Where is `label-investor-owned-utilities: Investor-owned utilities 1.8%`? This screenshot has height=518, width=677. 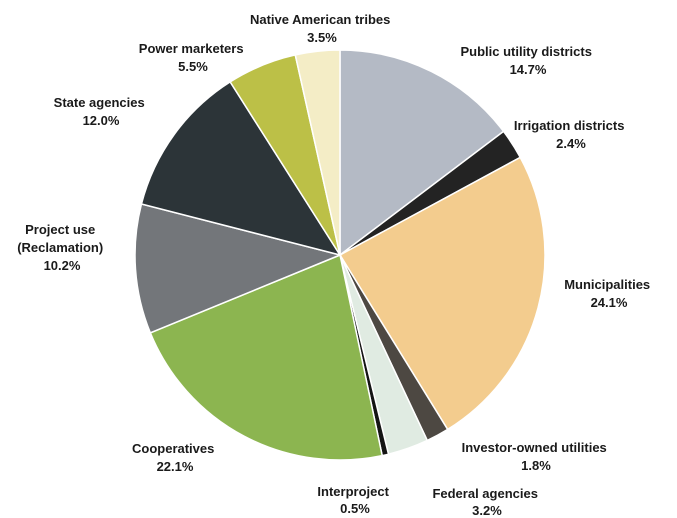 label-investor-owned-utilities: Investor-owned utilities 1.8% is located at coordinates (536, 456).